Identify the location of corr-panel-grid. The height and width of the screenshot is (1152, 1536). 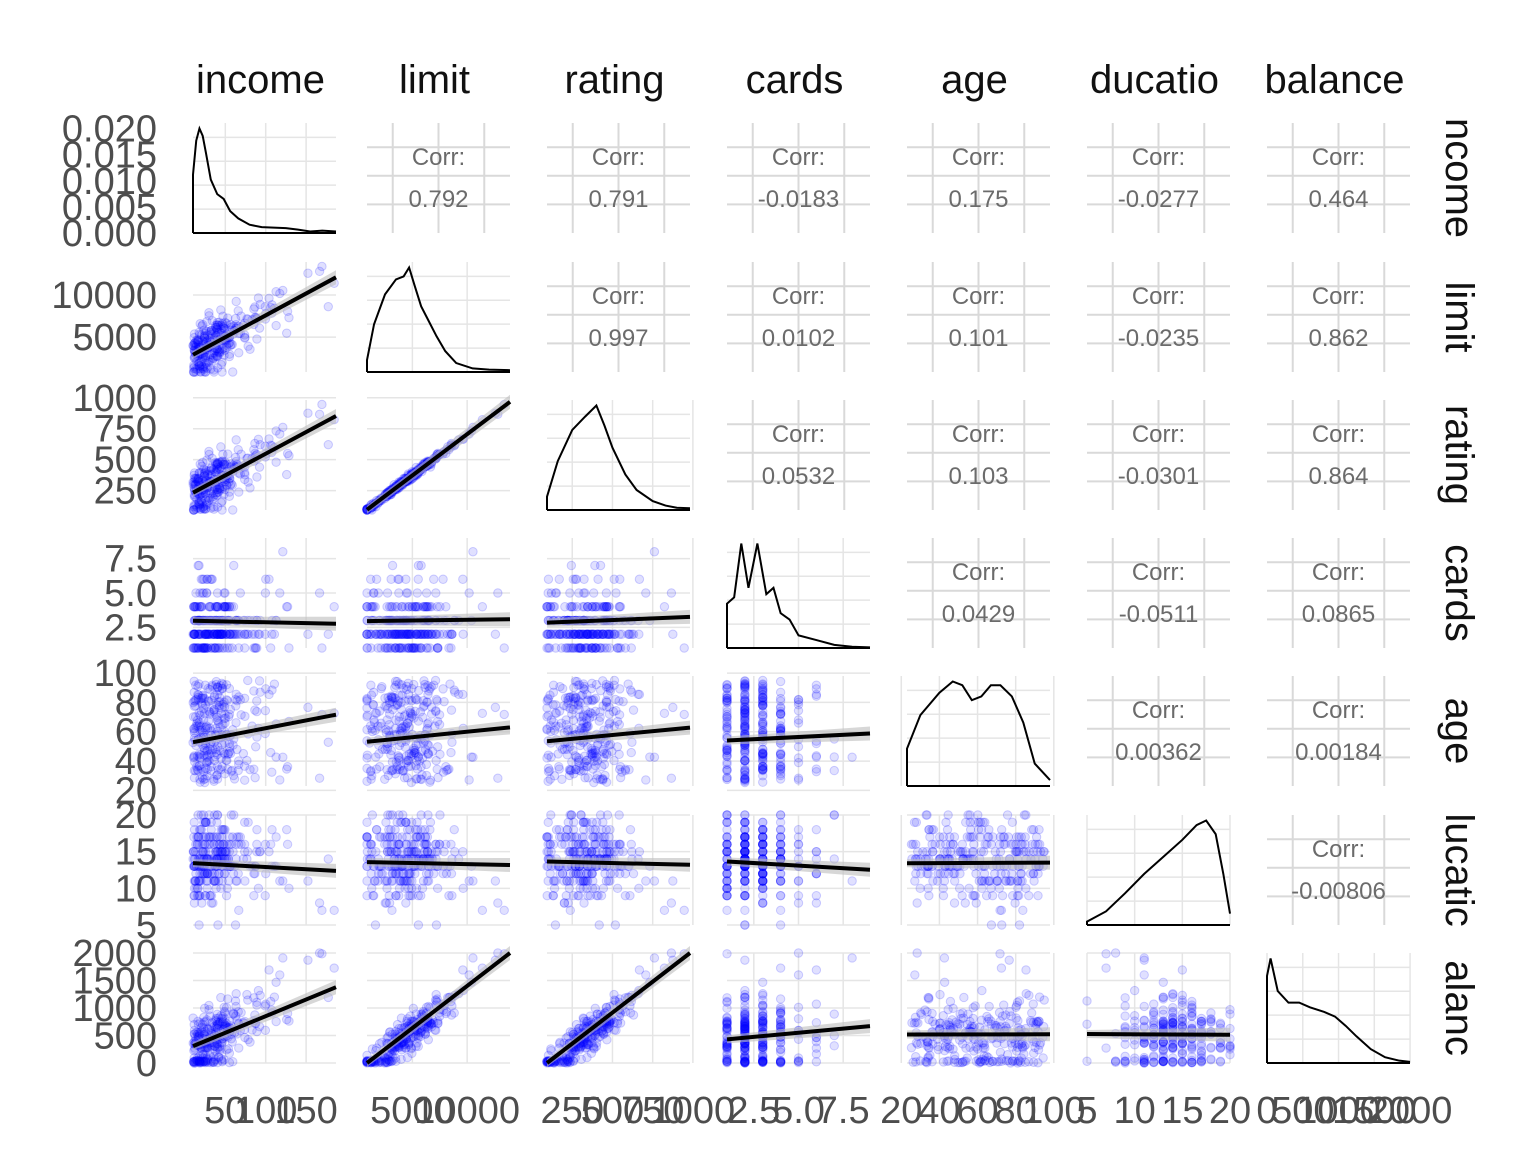
(798, 317).